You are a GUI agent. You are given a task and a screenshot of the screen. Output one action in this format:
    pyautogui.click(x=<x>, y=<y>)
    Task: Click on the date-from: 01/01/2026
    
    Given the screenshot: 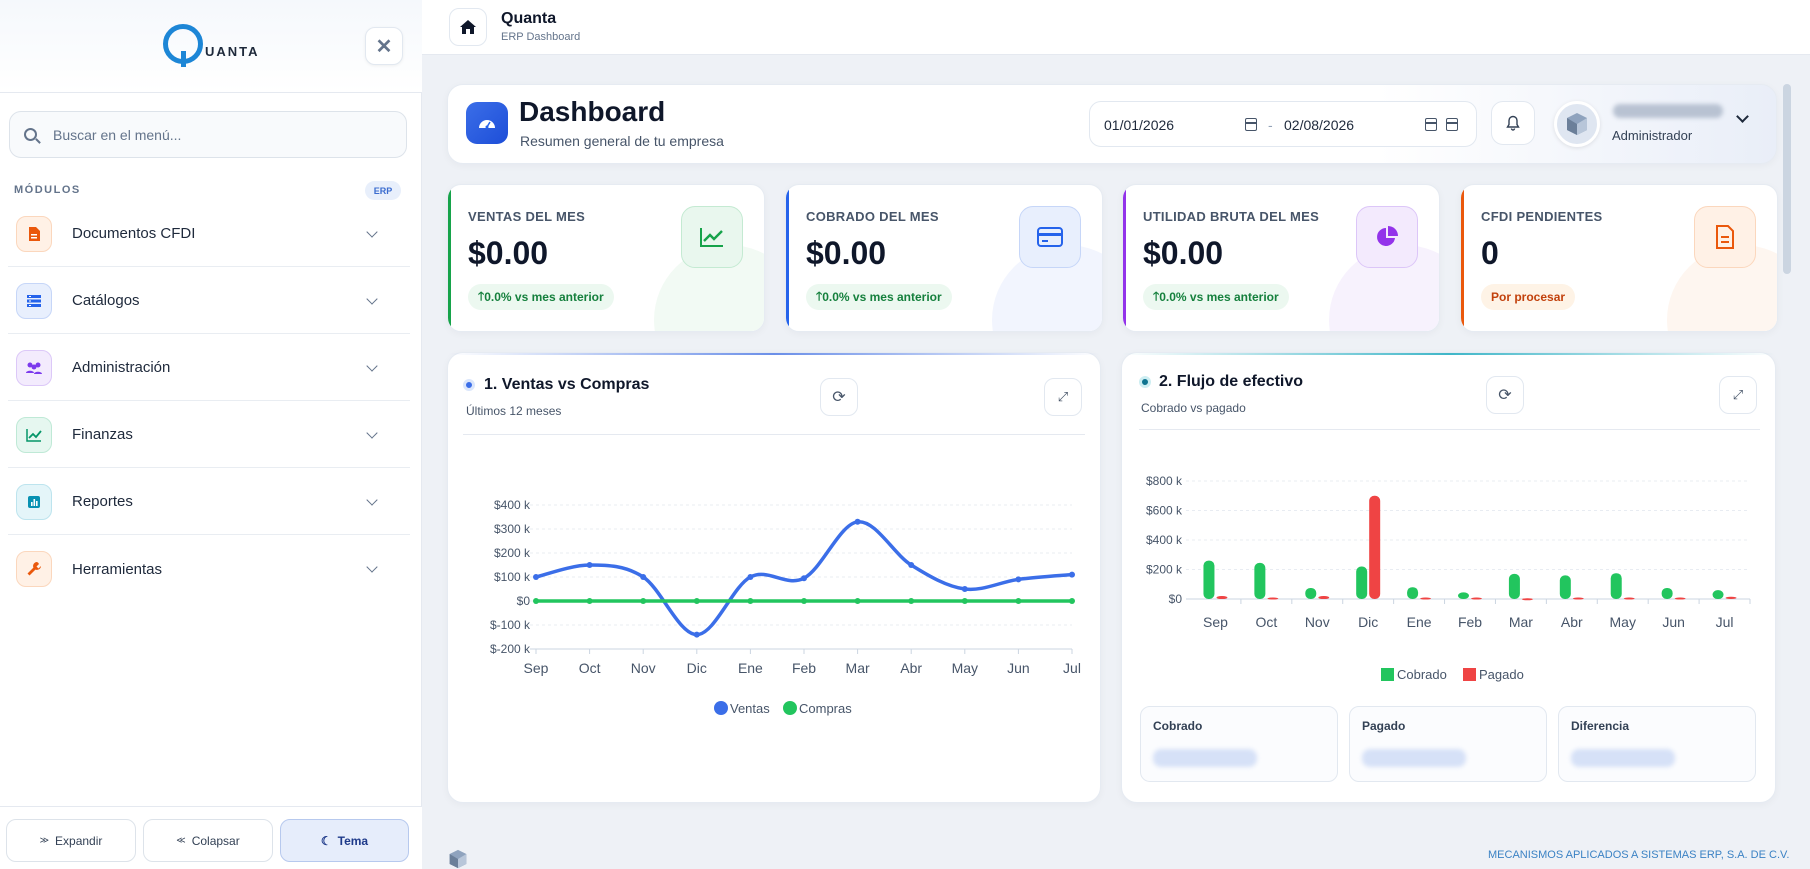 What is the action you would take?
    pyautogui.click(x=1139, y=125)
    